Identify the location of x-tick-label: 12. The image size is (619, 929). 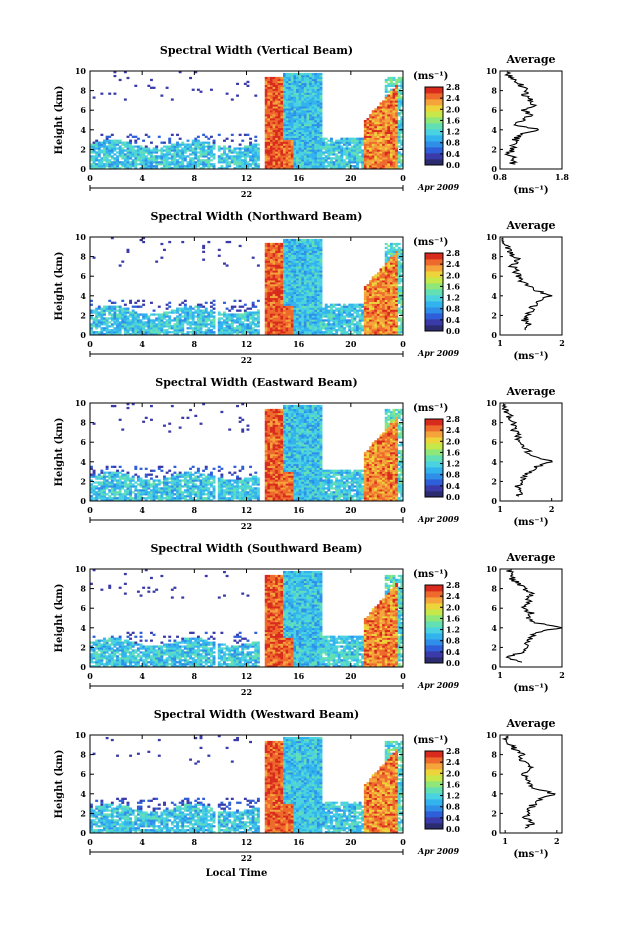
(246, 676).